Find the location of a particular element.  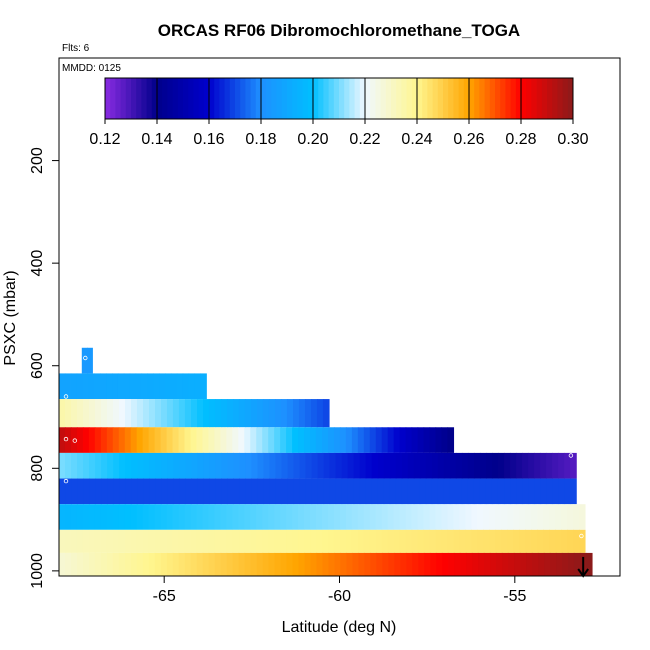

flights-note: Flts: 6 is located at coordinates (76, 48).